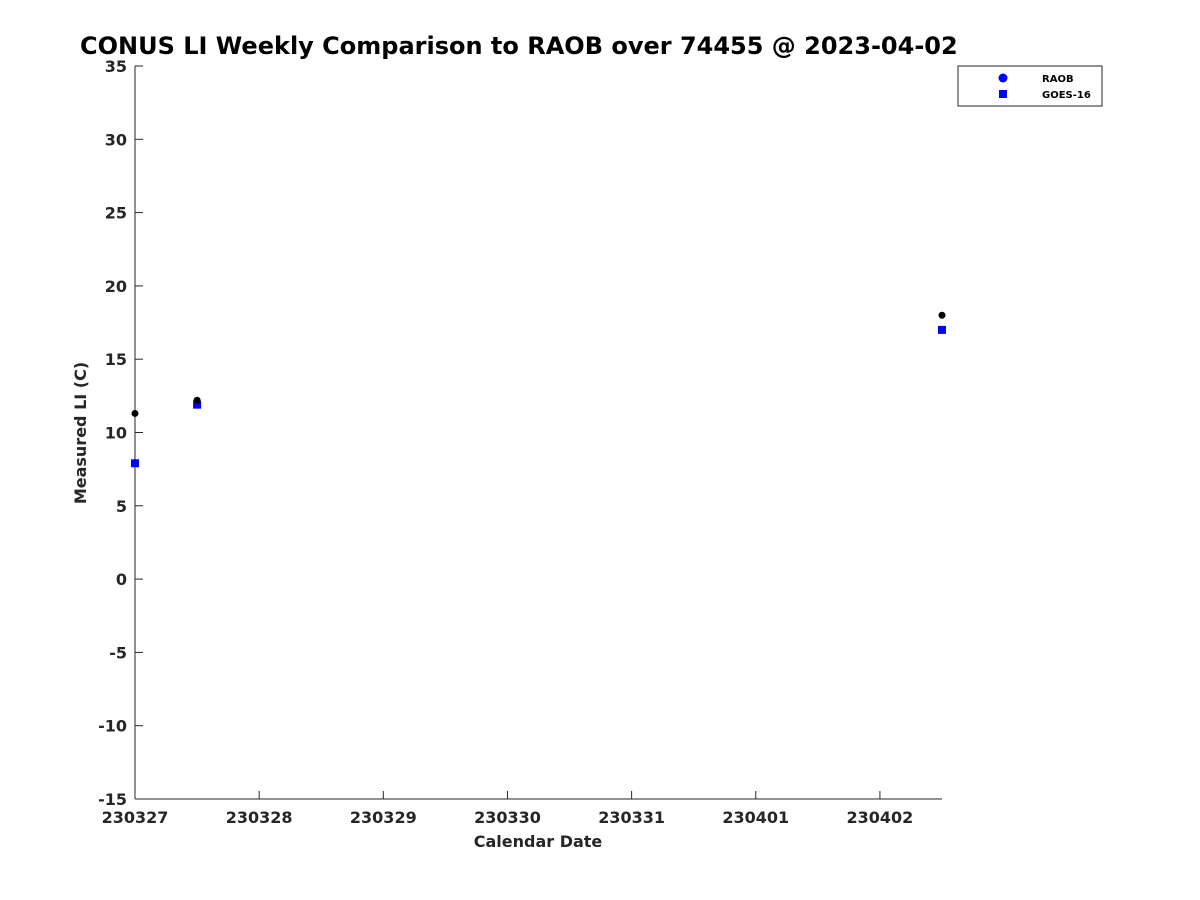  What do you see at coordinates (116, 139) in the screenshot?
I see `y-tick-label: 30` at bounding box center [116, 139].